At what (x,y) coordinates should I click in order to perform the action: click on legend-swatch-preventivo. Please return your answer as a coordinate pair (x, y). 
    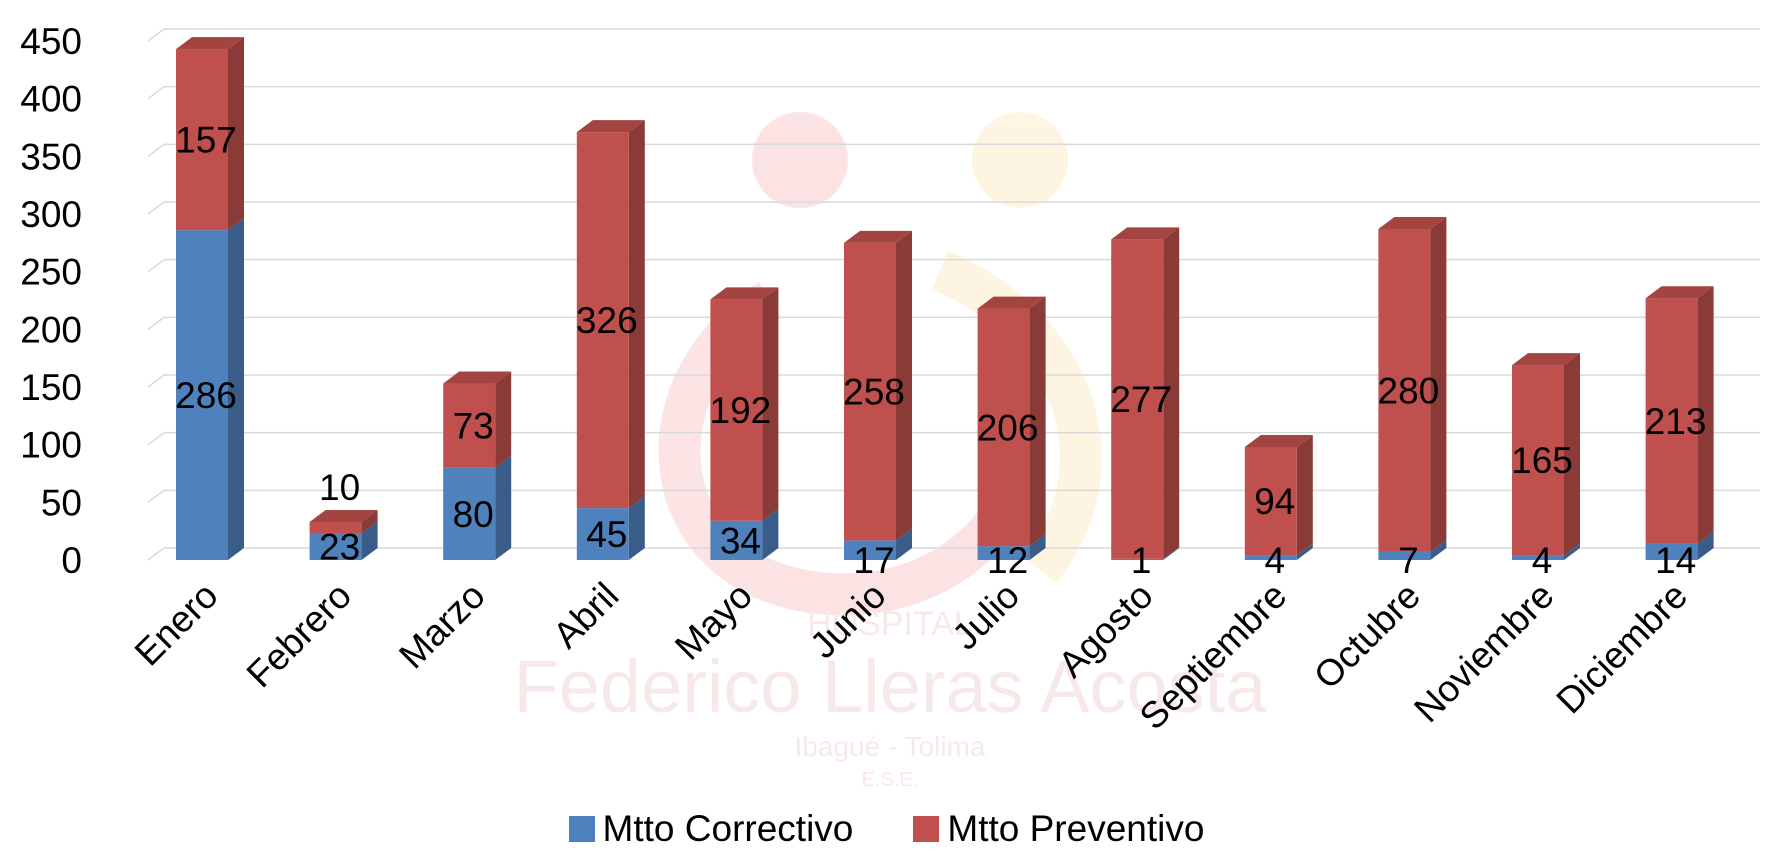
    Looking at the image, I should click on (926, 829).